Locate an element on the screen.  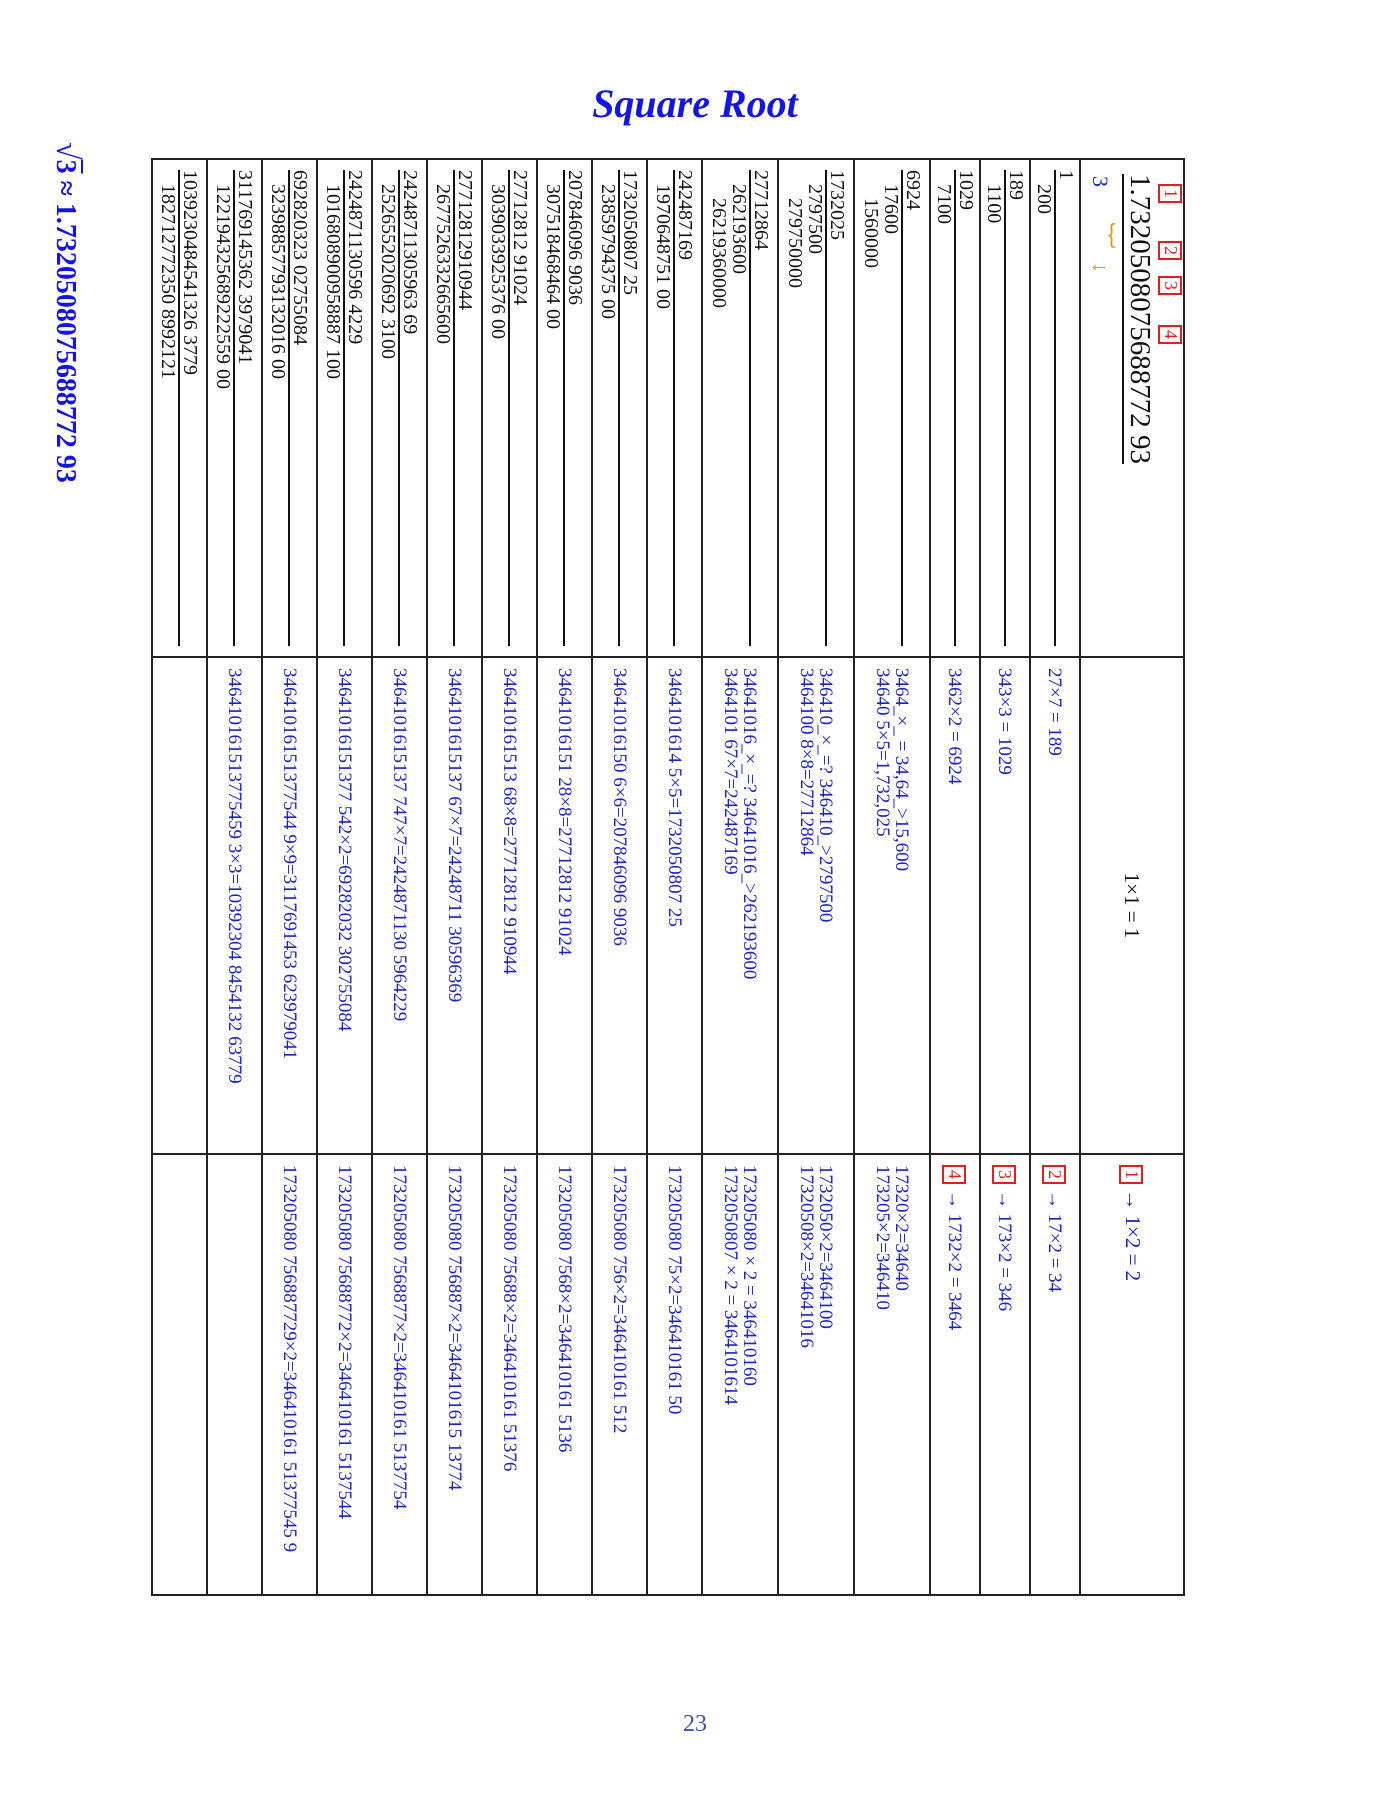
subtraction-value: 26219360000 is located at coordinates (719, 253).